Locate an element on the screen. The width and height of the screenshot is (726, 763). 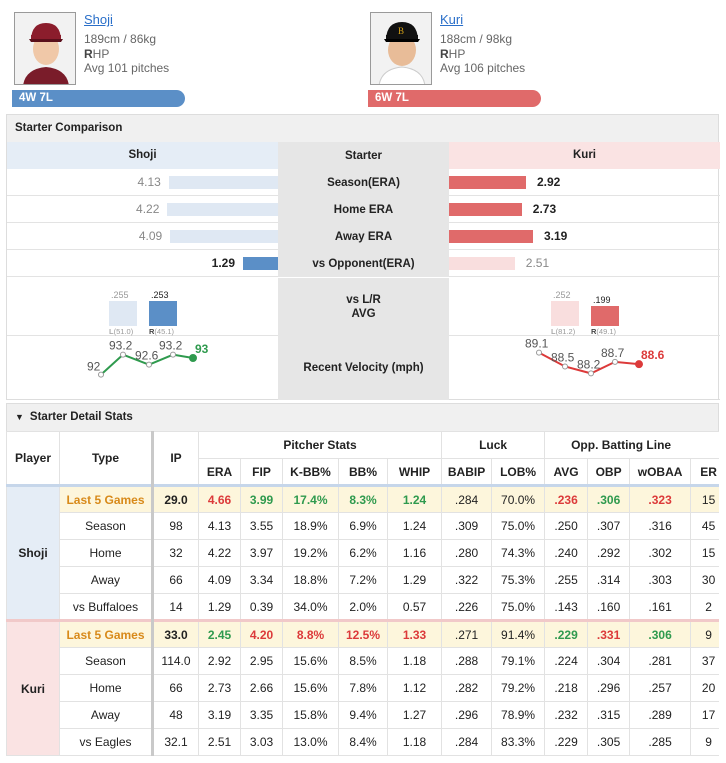
top-link-fragment: ⌐ · is located at coordinates (666, 2).